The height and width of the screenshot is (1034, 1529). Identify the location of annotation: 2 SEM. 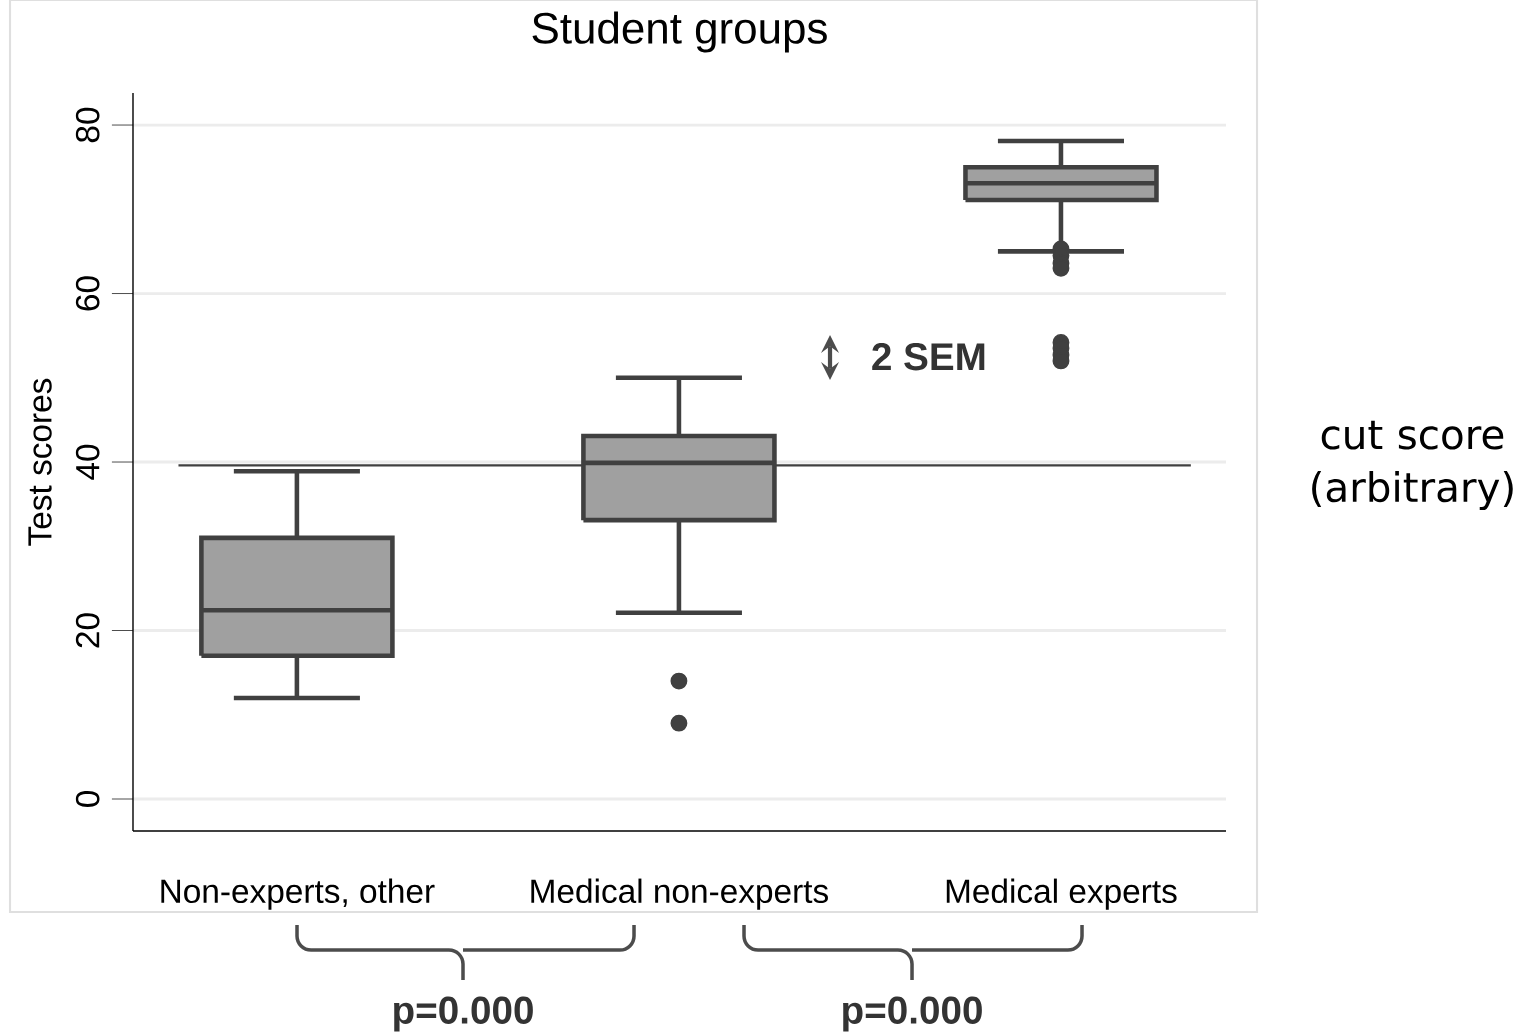
(928, 357).